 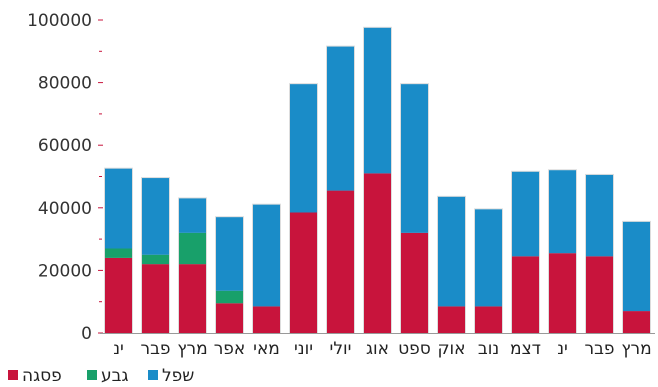 What do you see at coordinates (65, 177) in the screenshot?
I see `y-axis: 0 20000 40000 60000 80000 100000` at bounding box center [65, 177].